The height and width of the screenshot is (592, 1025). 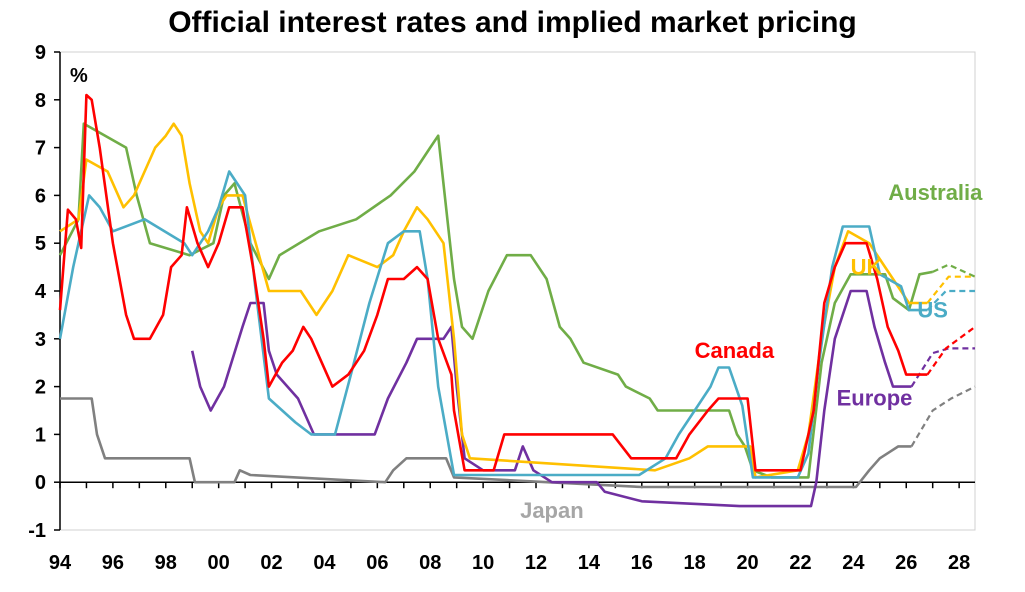 What do you see at coordinates (943, 416) in the screenshot?
I see `series-forecast-japan` at bounding box center [943, 416].